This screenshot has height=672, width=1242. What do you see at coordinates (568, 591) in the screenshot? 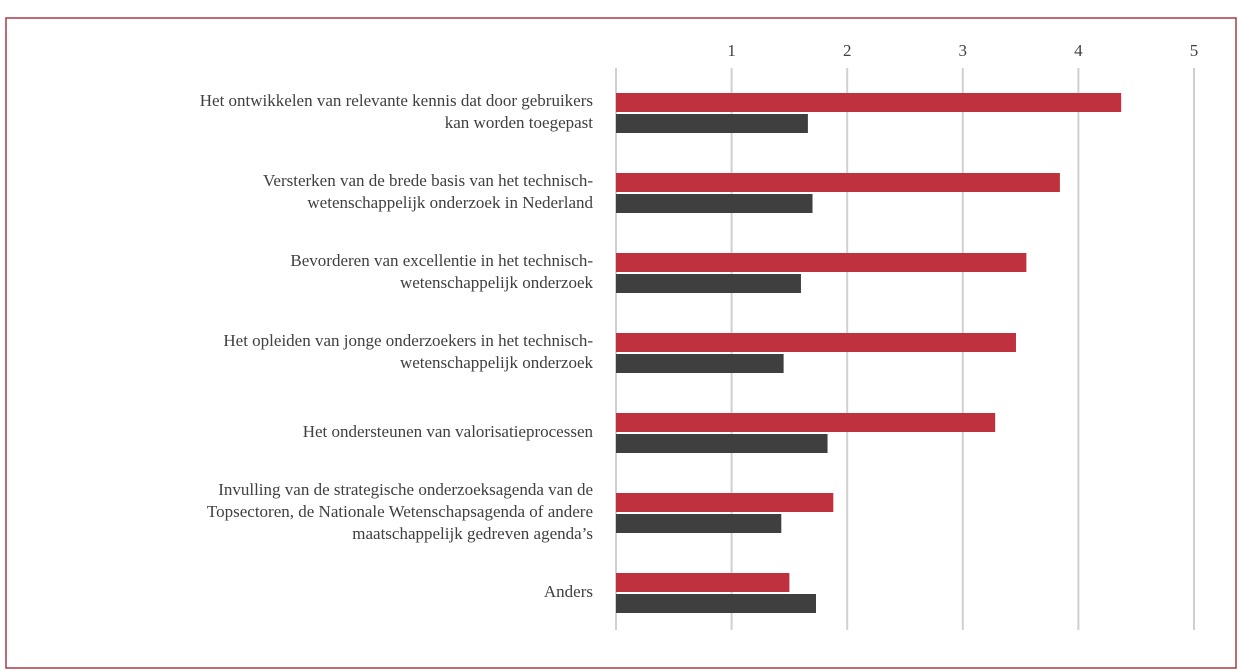
I see `y-tick-label: Anders` at bounding box center [568, 591].